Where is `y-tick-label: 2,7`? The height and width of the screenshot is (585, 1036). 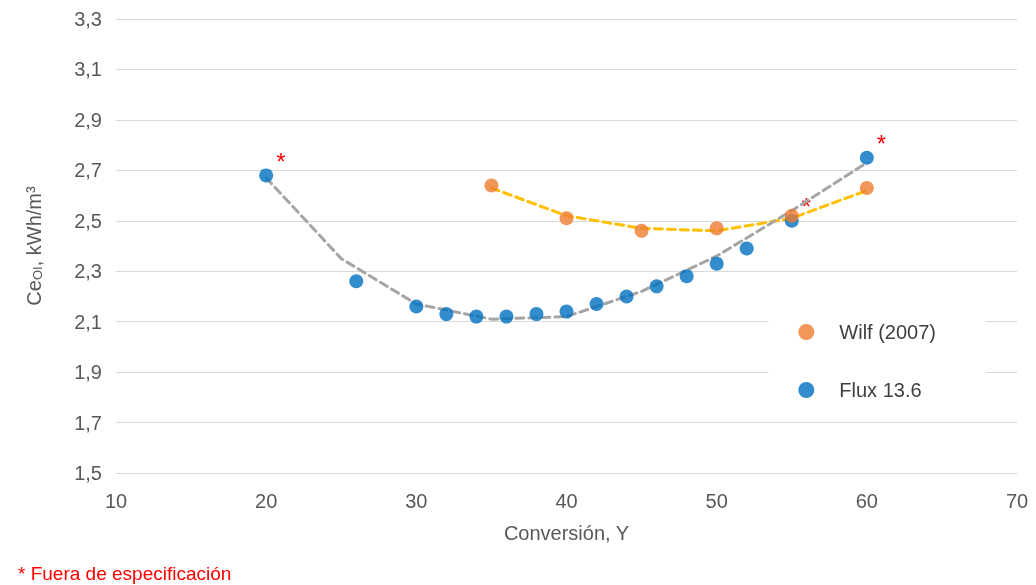 y-tick-label: 2,7 is located at coordinates (88, 170).